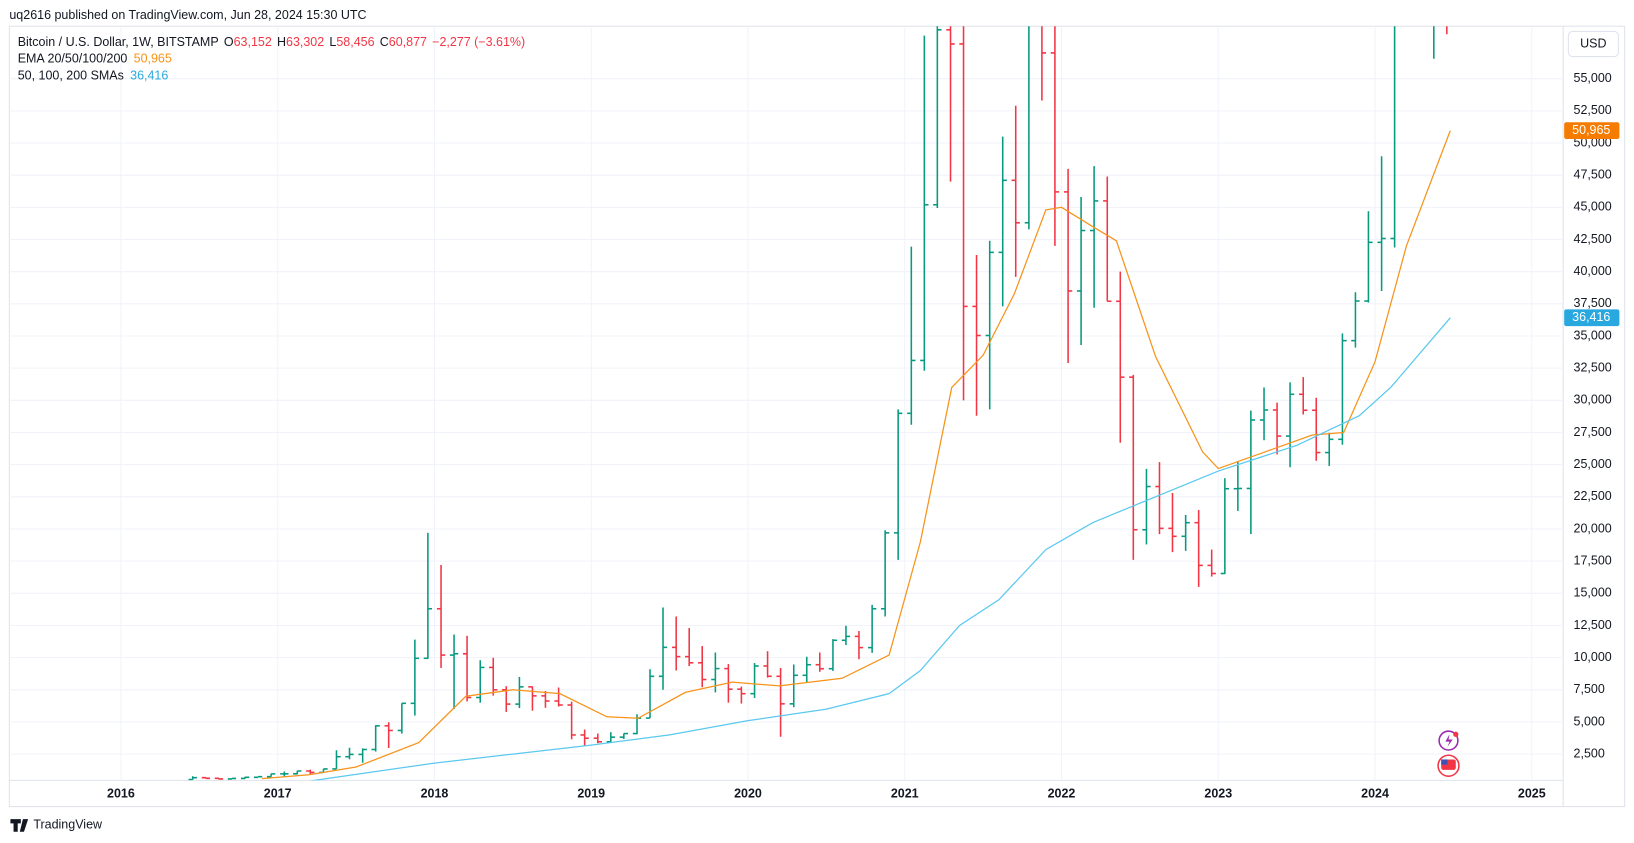 This screenshot has width=1634, height=843. What do you see at coordinates (435, 793) in the screenshot?
I see `x-tick-label: 2018` at bounding box center [435, 793].